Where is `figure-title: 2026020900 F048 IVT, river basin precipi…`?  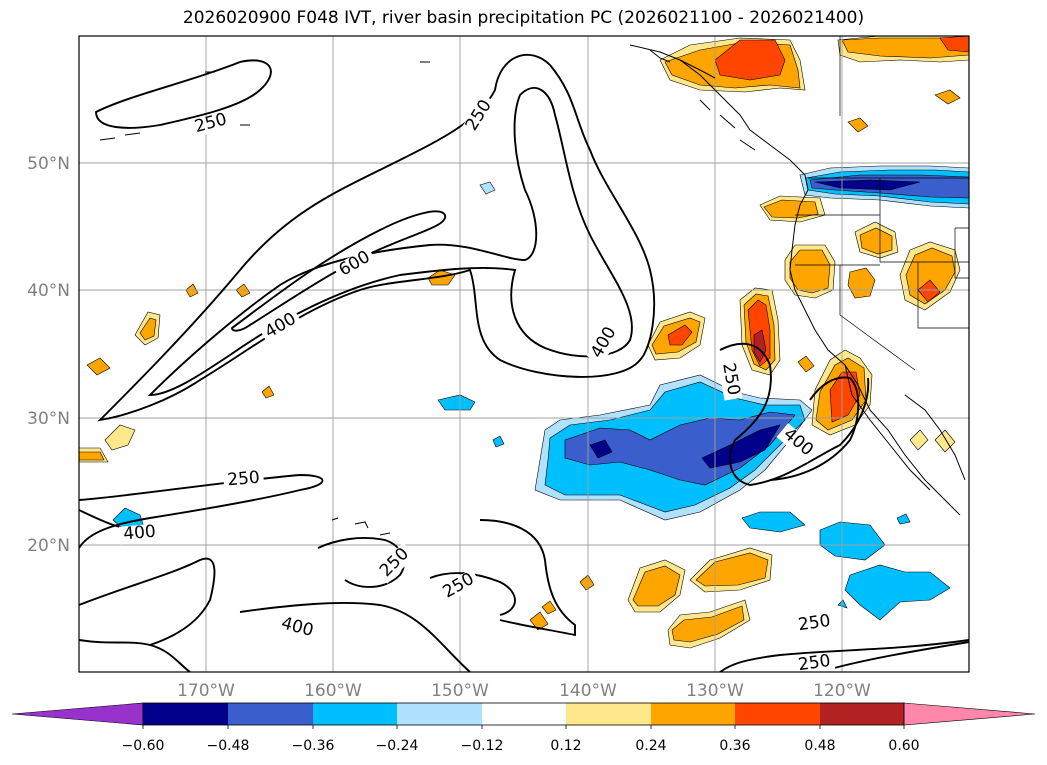 figure-title: 2026020900 F048 IVT, river basin precipi… is located at coordinates (523, 18).